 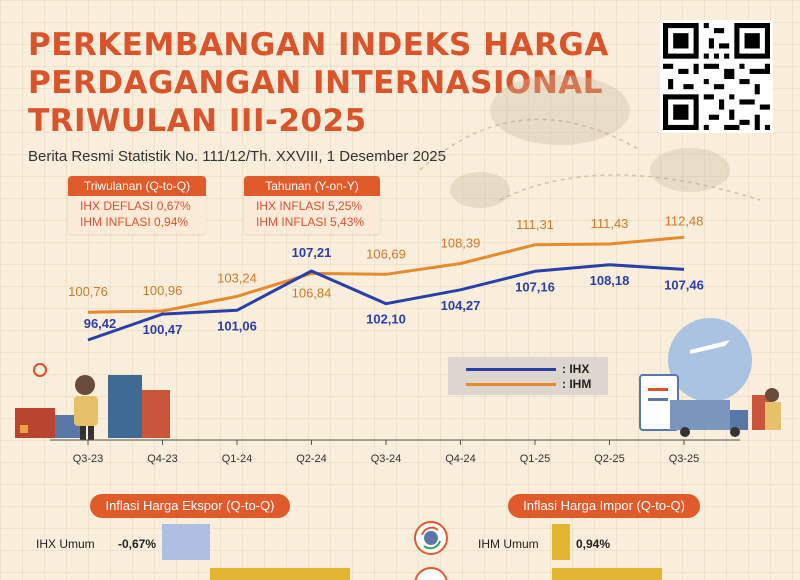 I want to click on qtq-title: Triwulanan (Q-to-Q), so click(x=137, y=186).